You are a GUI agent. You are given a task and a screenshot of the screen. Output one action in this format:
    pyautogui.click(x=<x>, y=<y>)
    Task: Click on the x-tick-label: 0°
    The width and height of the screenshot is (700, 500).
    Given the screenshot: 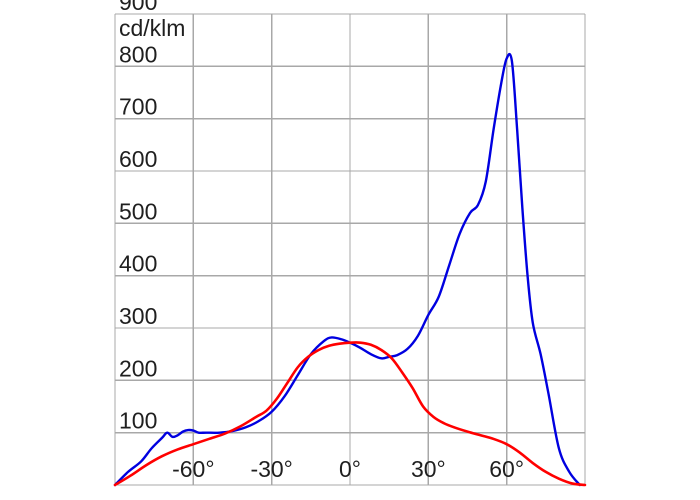 What is the action you would take?
    pyautogui.click(x=350, y=469)
    